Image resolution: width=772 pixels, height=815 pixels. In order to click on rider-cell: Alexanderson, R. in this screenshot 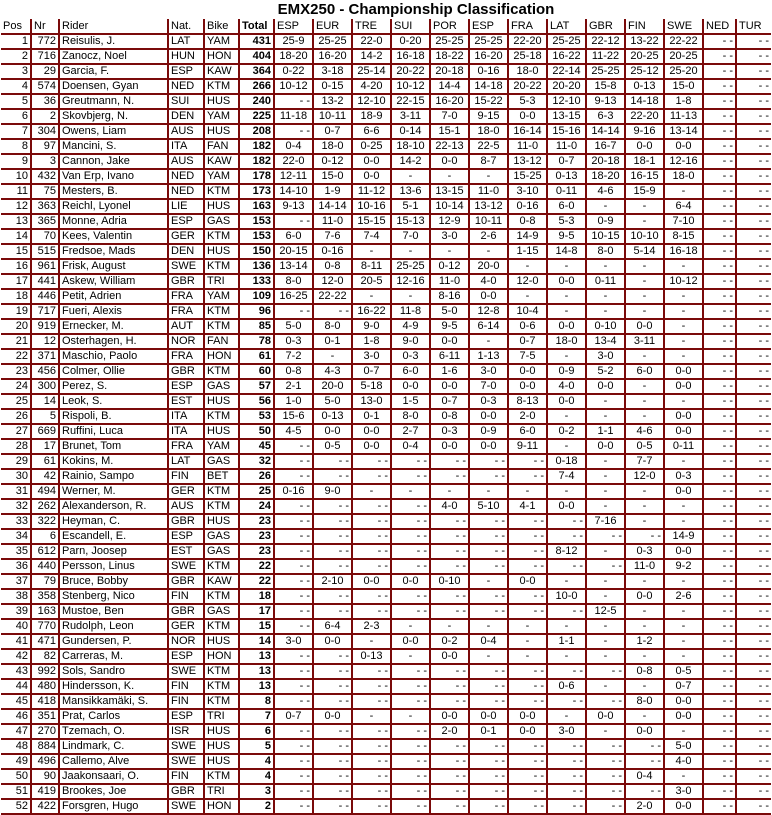, I will do `click(114, 507)`.